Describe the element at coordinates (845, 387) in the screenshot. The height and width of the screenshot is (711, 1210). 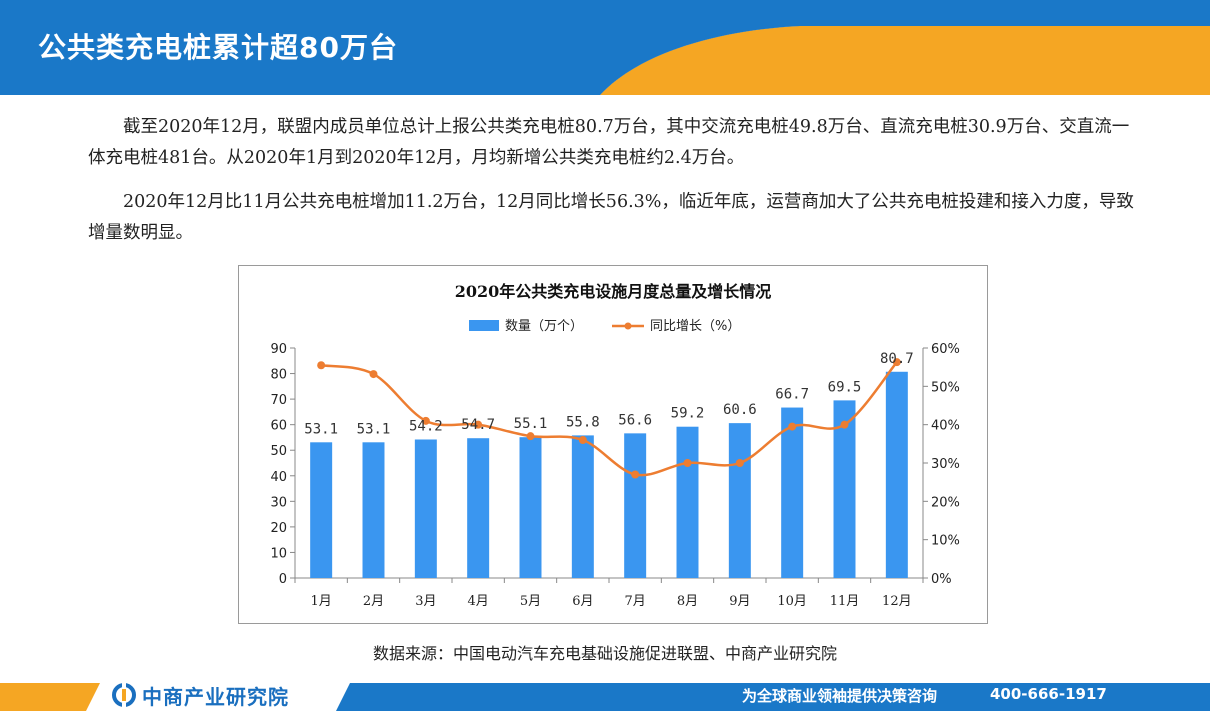
I see `bar-data-label: 69.5` at that location.